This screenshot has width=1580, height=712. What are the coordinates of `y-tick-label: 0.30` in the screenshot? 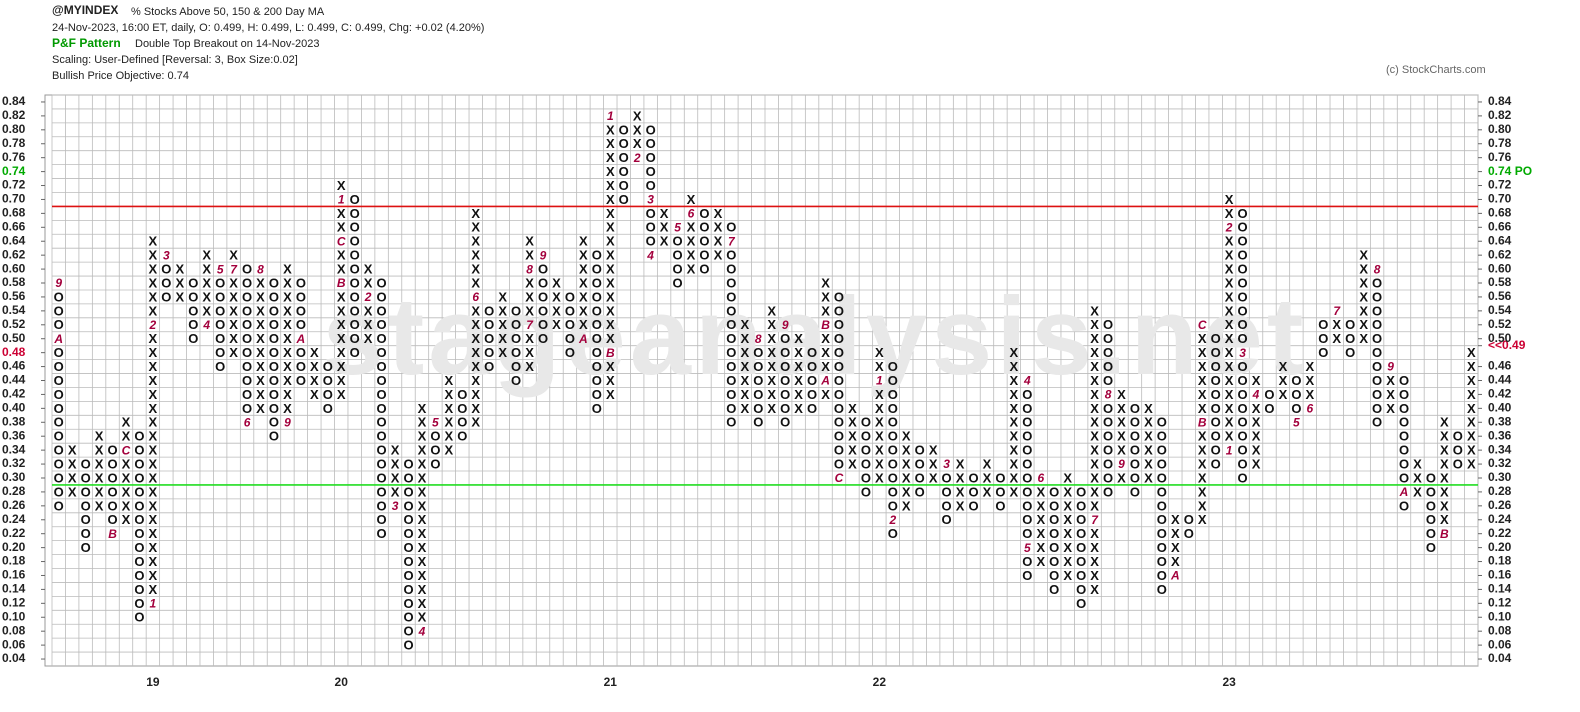 It's located at (14, 477).